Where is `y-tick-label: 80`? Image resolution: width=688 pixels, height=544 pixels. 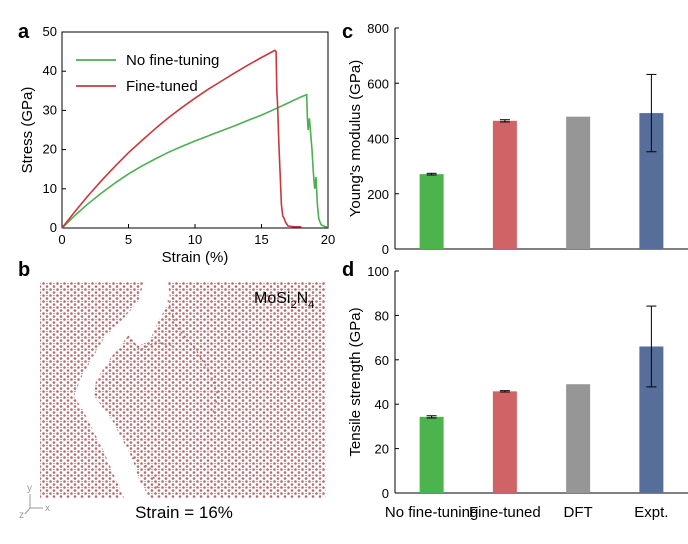 y-tick-label: 80 is located at coordinates (382, 315).